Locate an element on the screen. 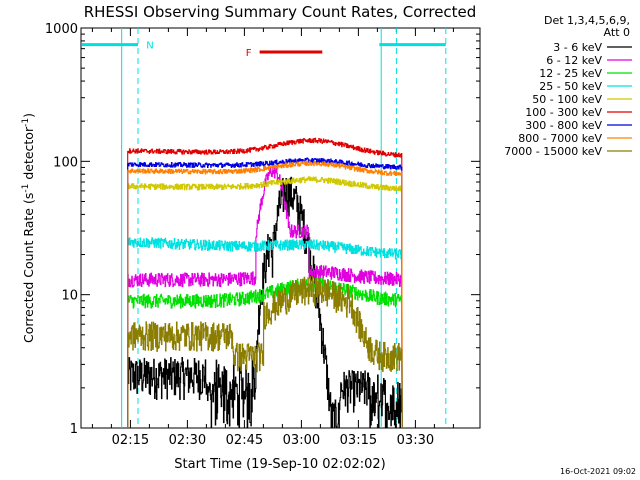 The width and height of the screenshot is (640, 480). annotation-bars: NF is located at coordinates (264, 50).